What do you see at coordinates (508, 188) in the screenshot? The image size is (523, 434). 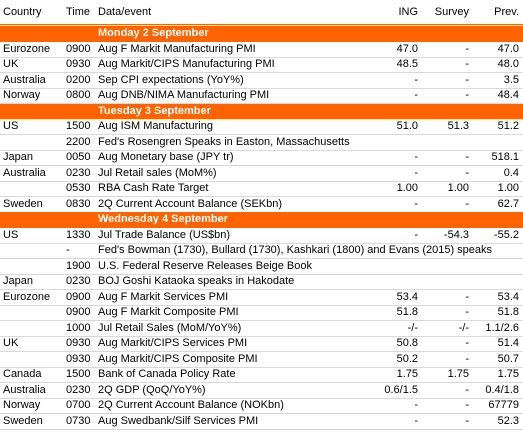 I see `prev-cell: 1.00` at bounding box center [508, 188].